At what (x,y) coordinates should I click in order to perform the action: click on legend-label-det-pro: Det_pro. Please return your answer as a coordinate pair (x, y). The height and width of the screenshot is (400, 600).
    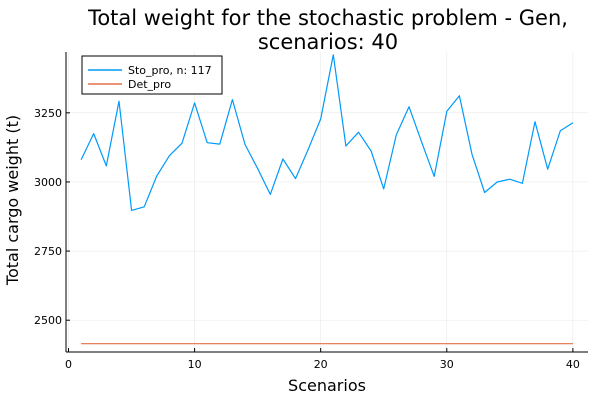
    Looking at the image, I should click on (149, 84).